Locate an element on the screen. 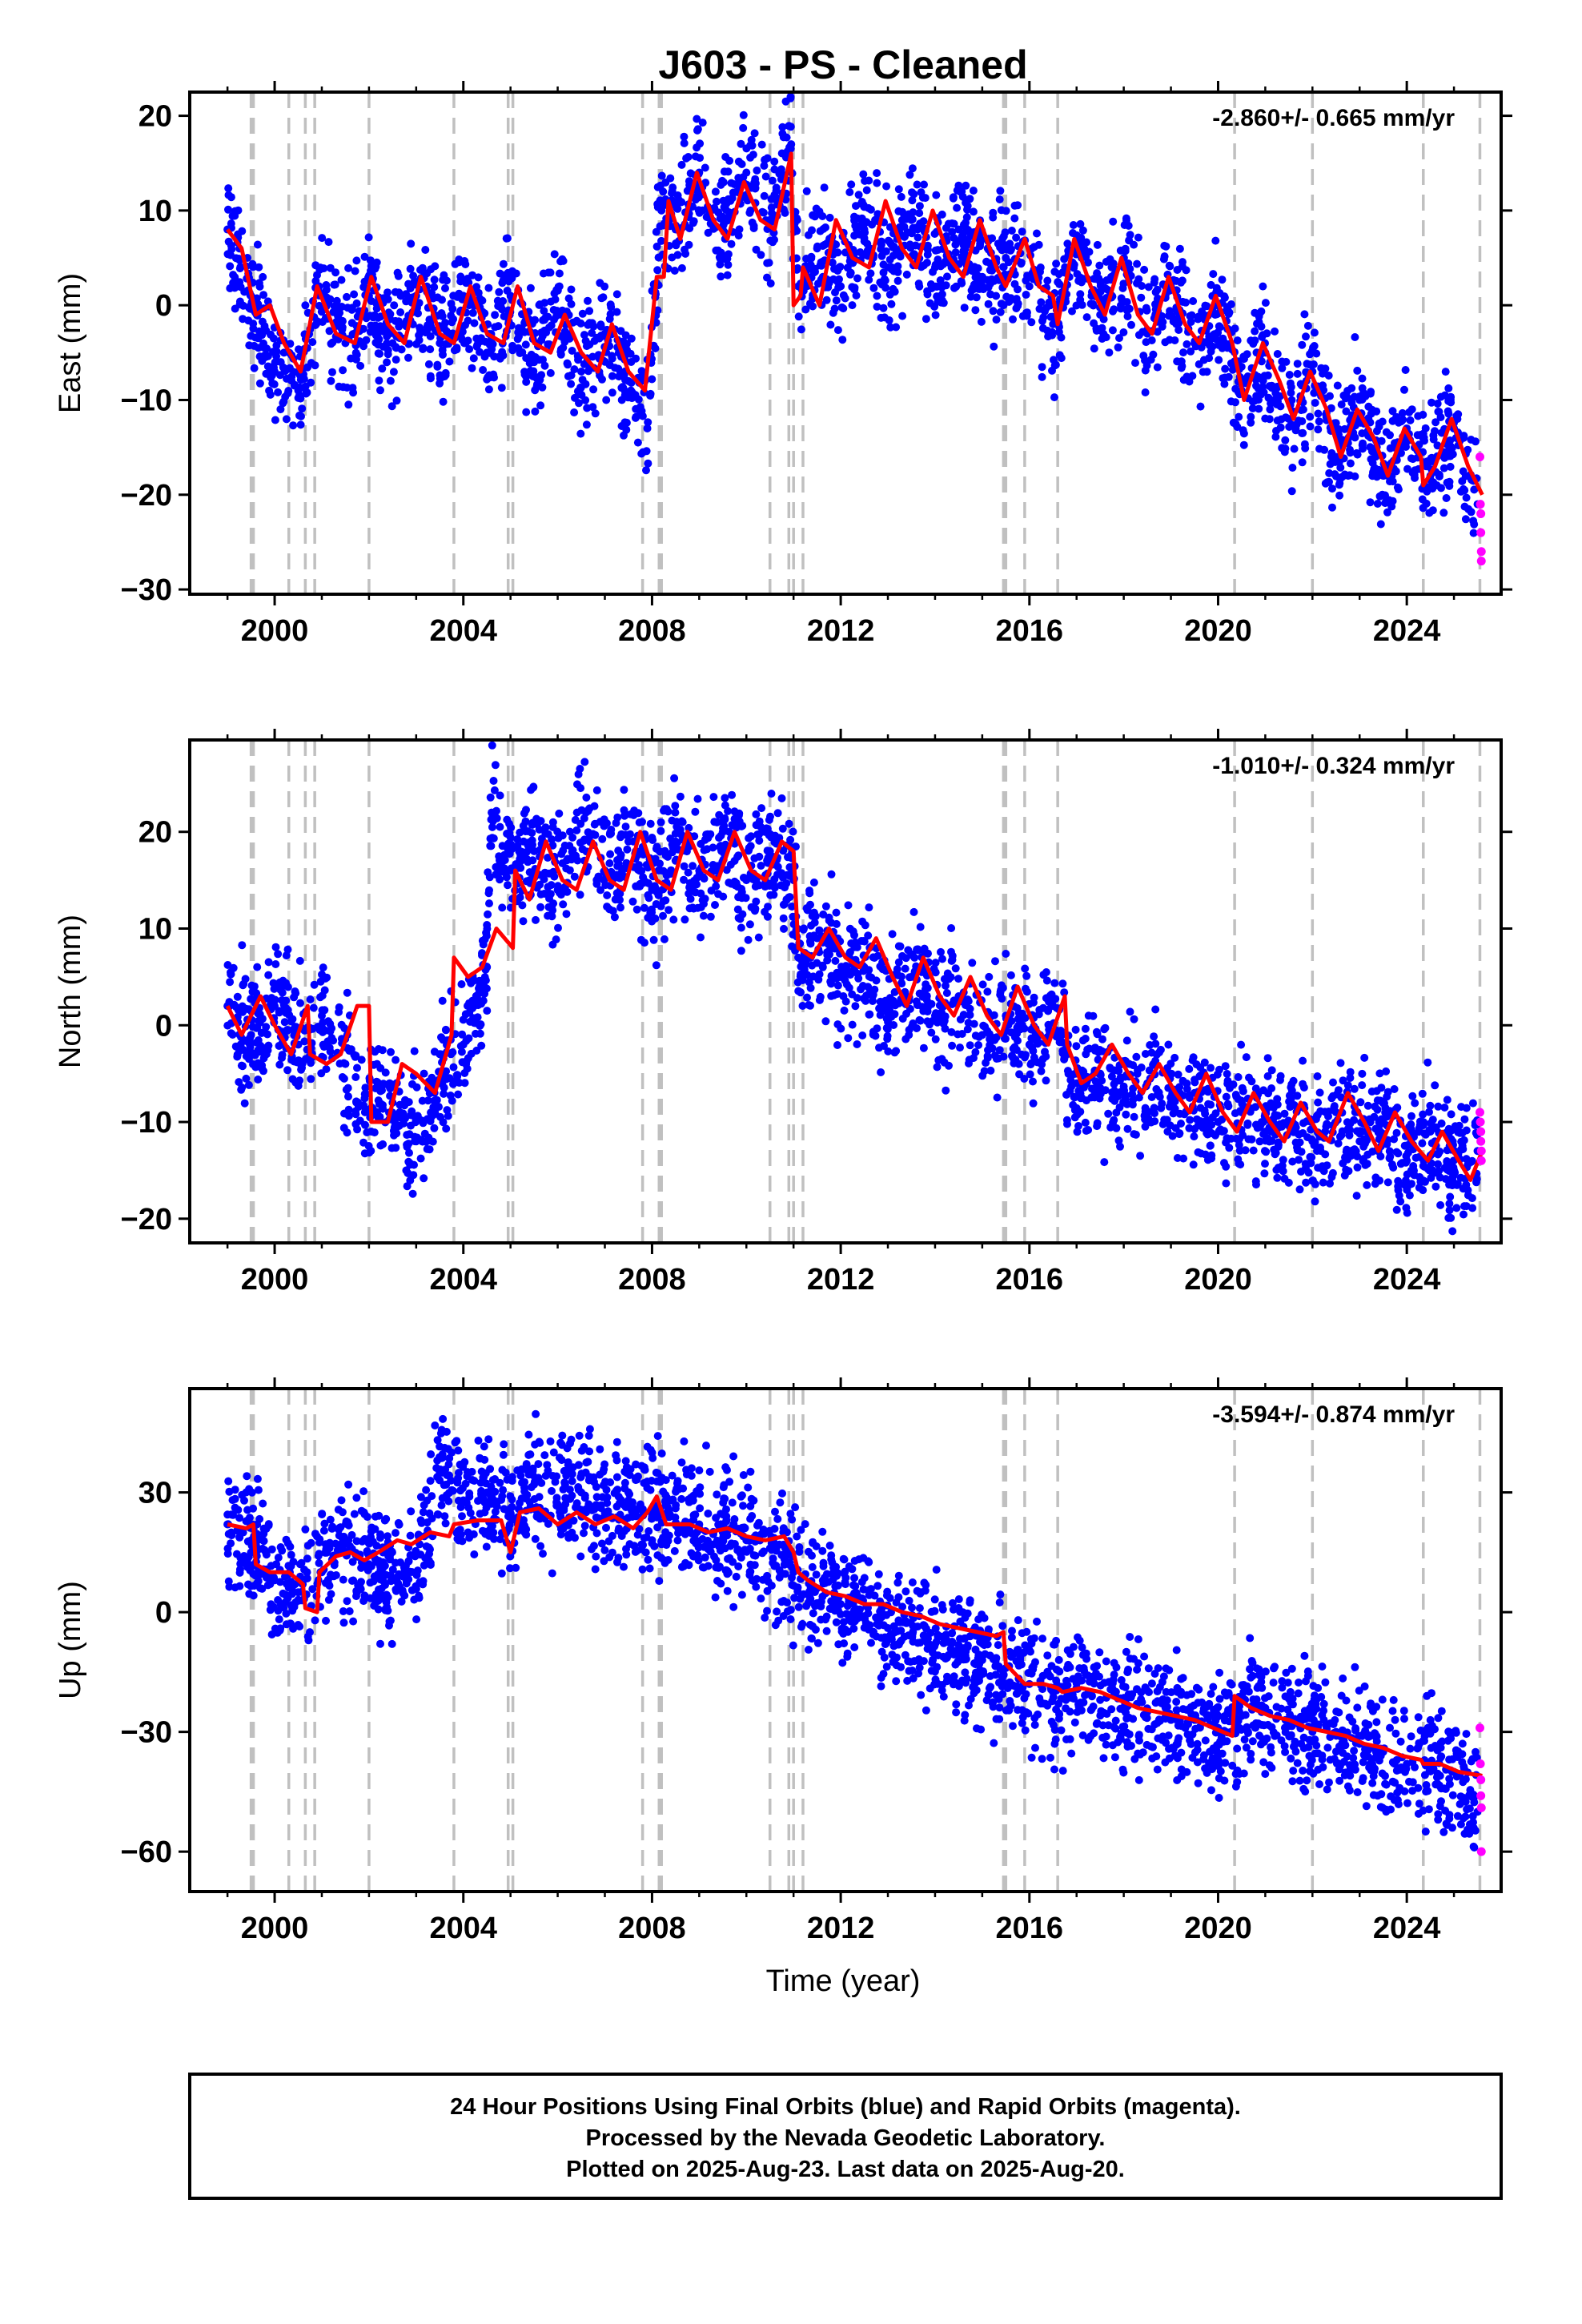 Image resolution: width=1582 pixels, height=2324 pixels. model-fit-line is located at coordinates (855, 323).